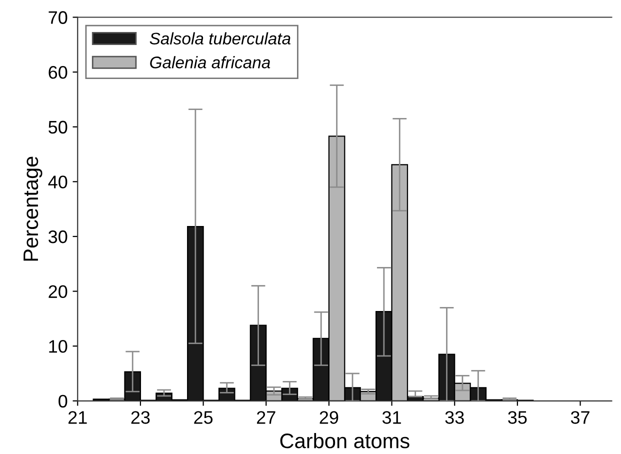  What do you see at coordinates (220, 38) in the screenshot?
I see `legend-label: Salsola tuberculata` at bounding box center [220, 38].